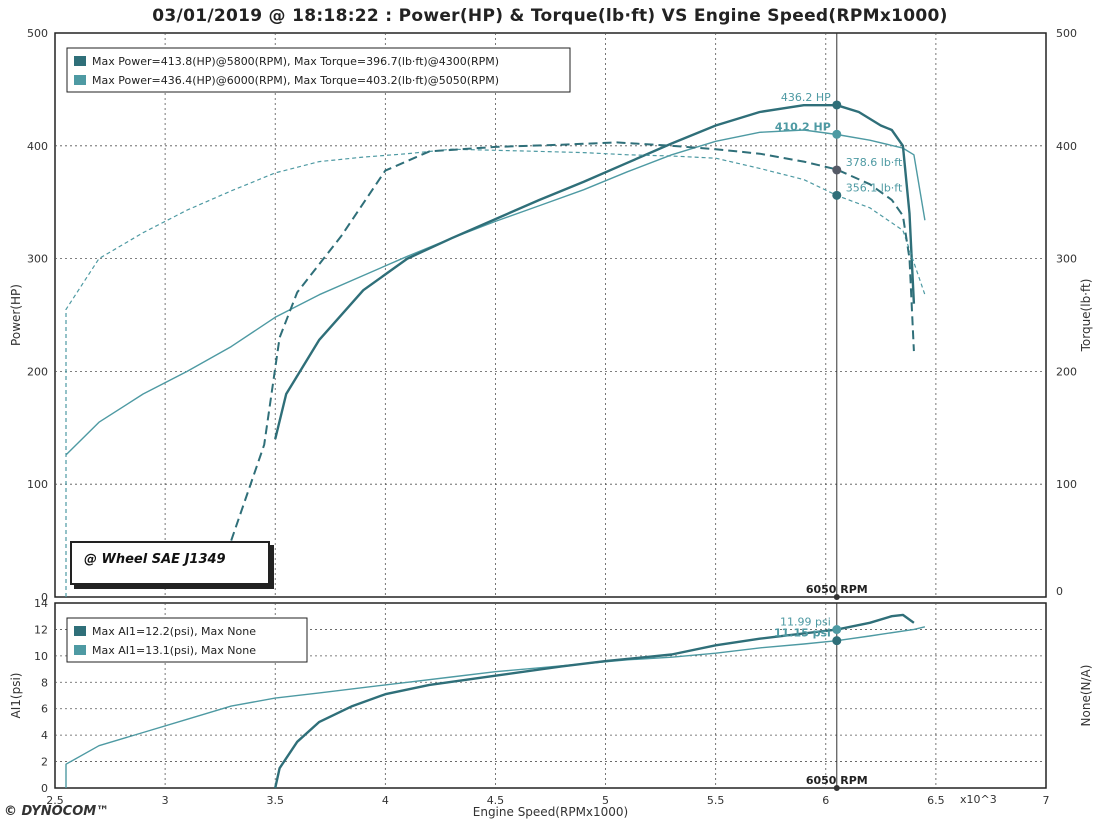  Describe the element at coordinates (44, 709) in the screenshot. I see `y-tick-label: 6` at that location.